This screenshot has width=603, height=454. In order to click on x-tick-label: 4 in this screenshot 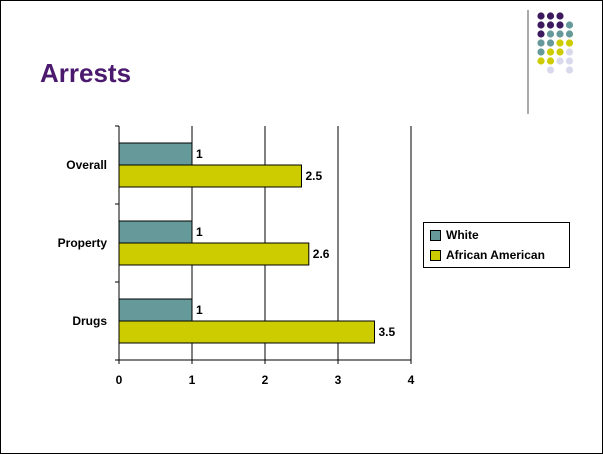, I will do `click(411, 380)`.